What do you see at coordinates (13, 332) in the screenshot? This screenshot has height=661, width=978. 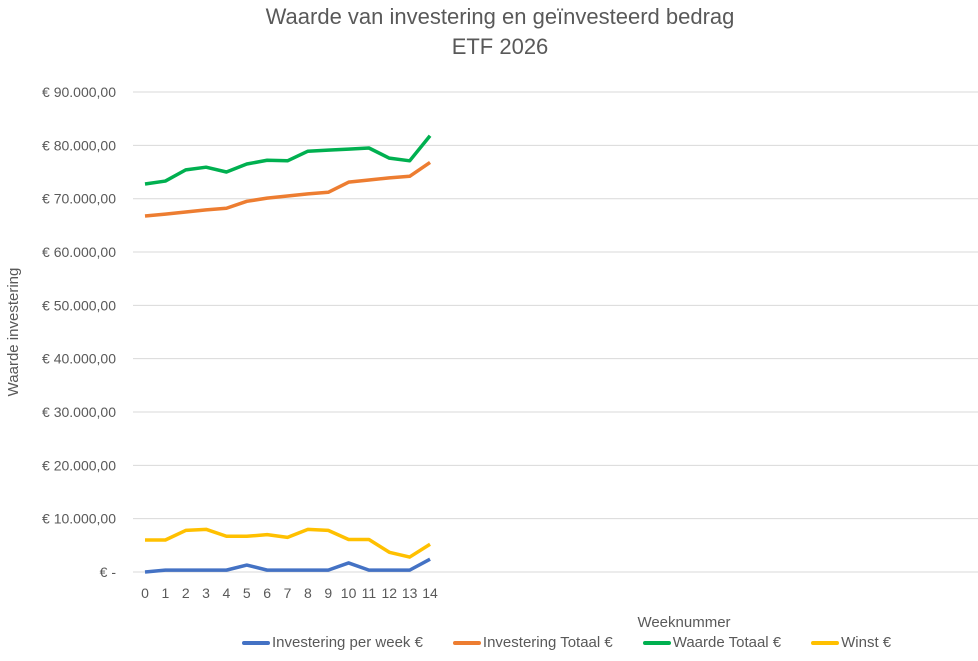 I see `y-axis-label: Waarde investering` at bounding box center [13, 332].